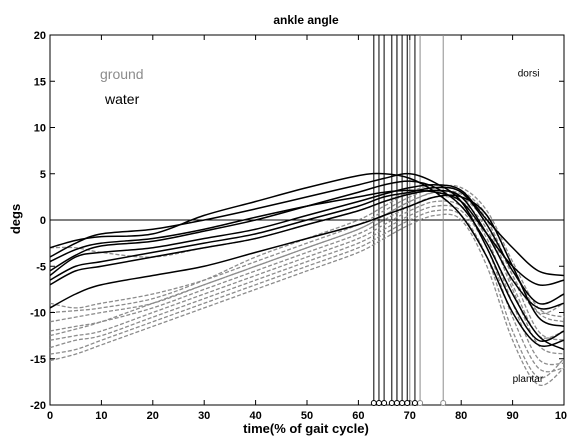 Image resolution: width=567 pixels, height=436 pixels. Describe the element at coordinates (528, 379) in the screenshot. I see `annotation-plantar: plantar` at that location.